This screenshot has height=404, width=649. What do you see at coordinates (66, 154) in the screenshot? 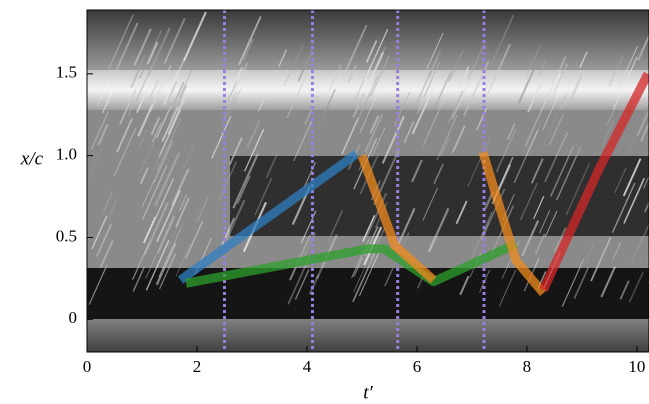
I see `y-tick-label: 1.0` at bounding box center [66, 154].